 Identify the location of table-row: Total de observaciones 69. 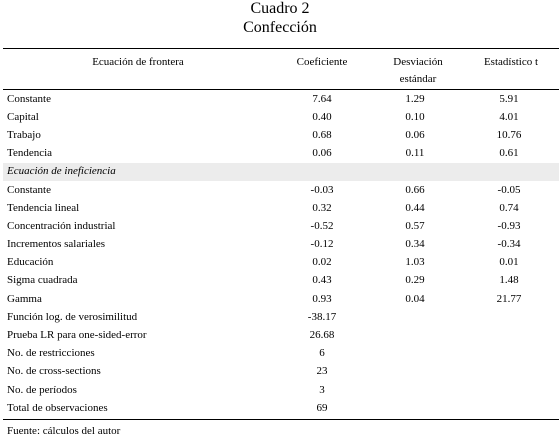
(280, 408).